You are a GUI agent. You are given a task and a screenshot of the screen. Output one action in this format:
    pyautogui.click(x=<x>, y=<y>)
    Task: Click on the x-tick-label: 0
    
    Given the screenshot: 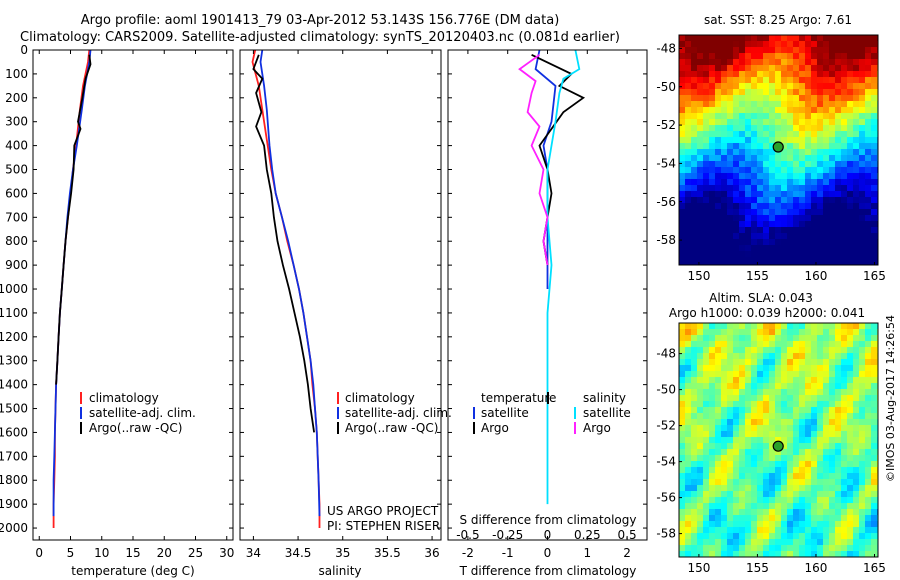 What is the action you would take?
    pyautogui.click(x=548, y=553)
    